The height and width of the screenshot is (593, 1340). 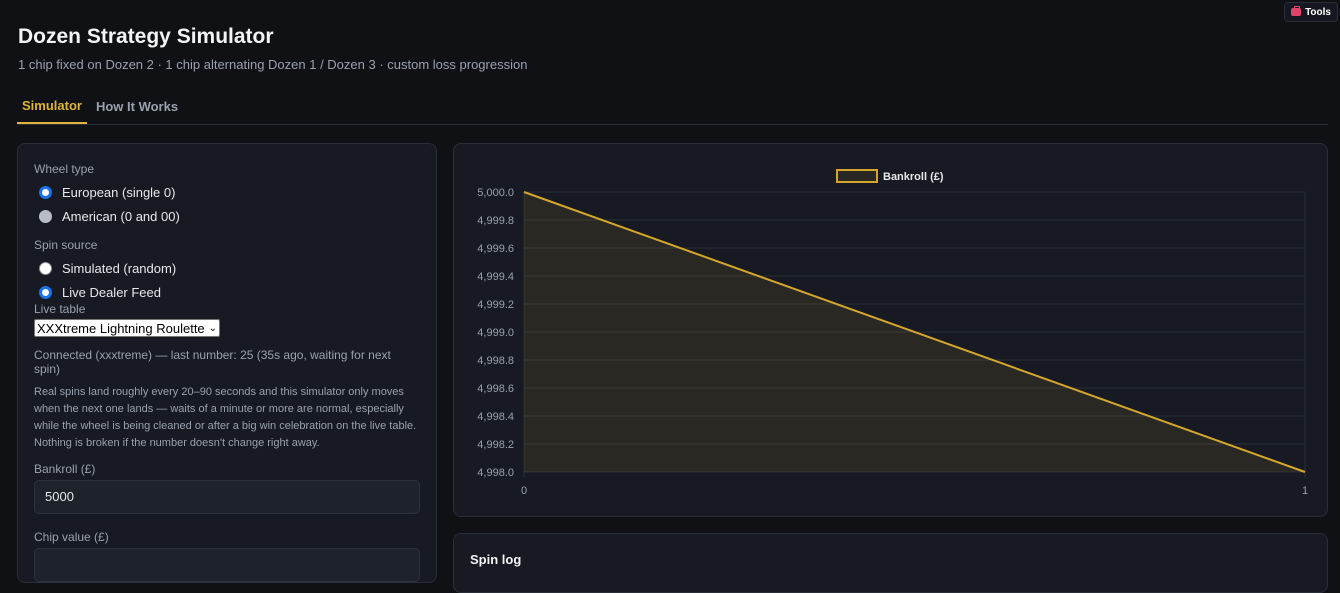 What do you see at coordinates (45, 216) in the screenshot?
I see `wheel-american-radio` at bounding box center [45, 216].